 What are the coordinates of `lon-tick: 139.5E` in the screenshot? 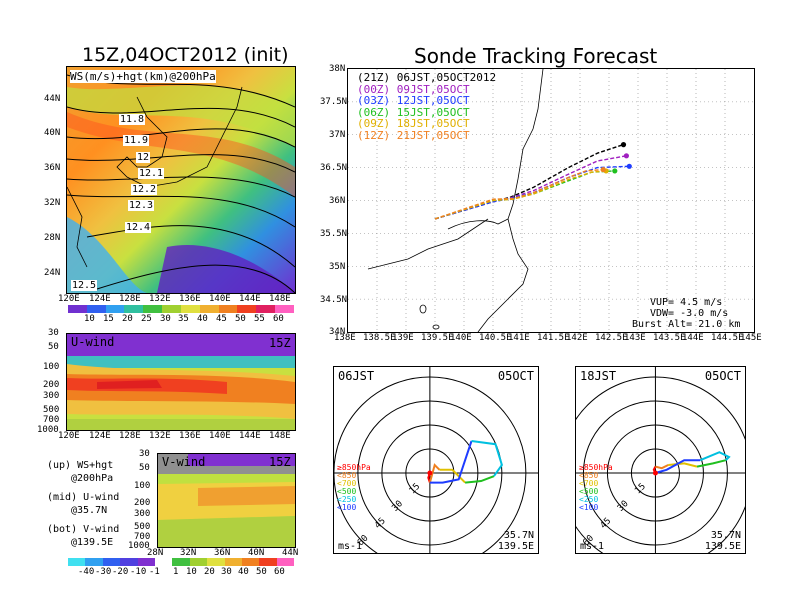 It's located at (437, 338).